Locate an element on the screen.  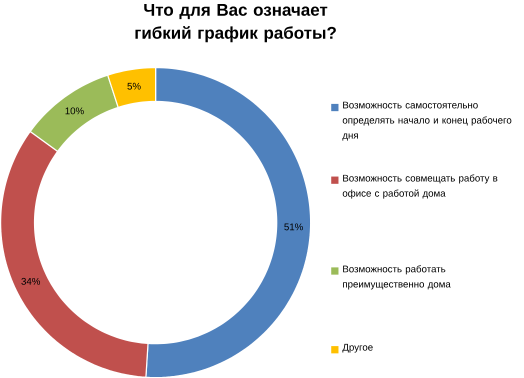
legend-label: Другое is located at coordinates (357, 348).